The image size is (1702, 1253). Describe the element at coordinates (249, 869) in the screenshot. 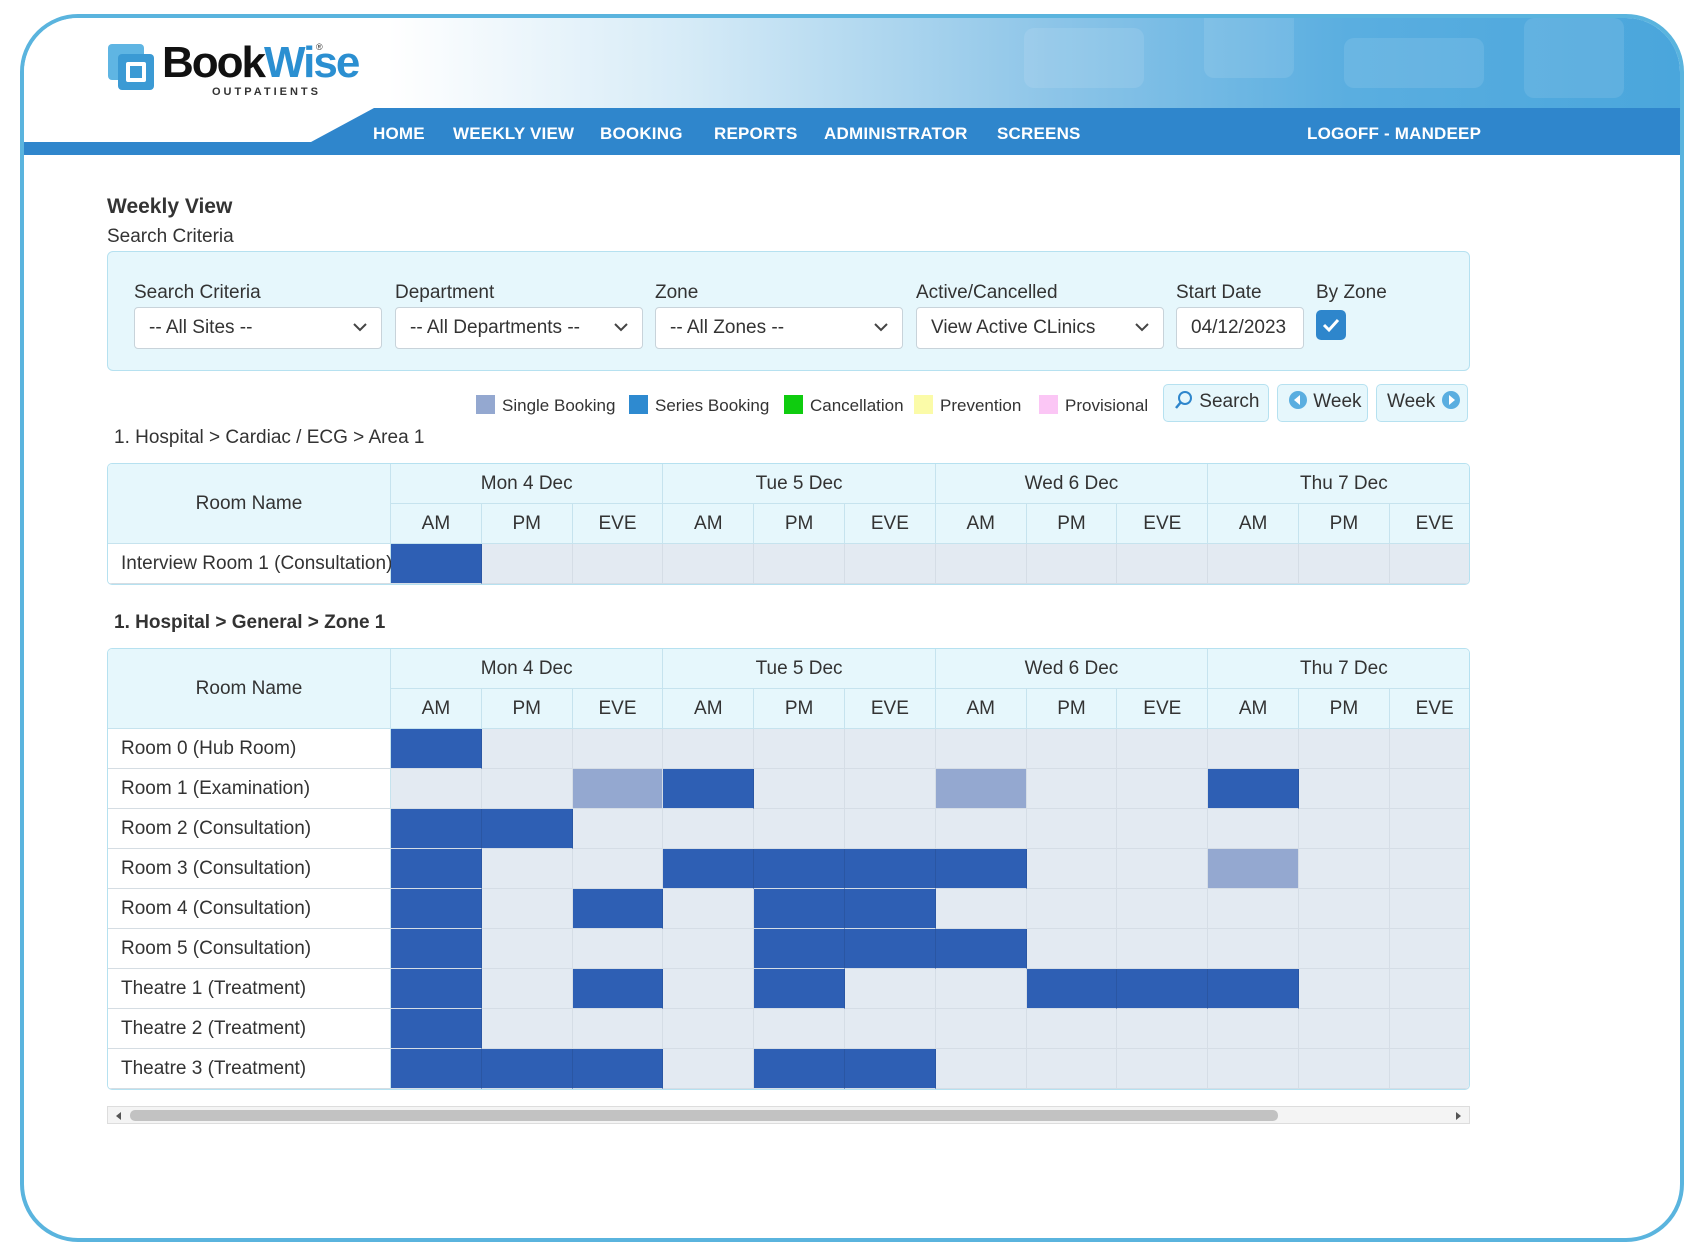

I see `room-name-cell: Room 3 (Consultation)` at that location.